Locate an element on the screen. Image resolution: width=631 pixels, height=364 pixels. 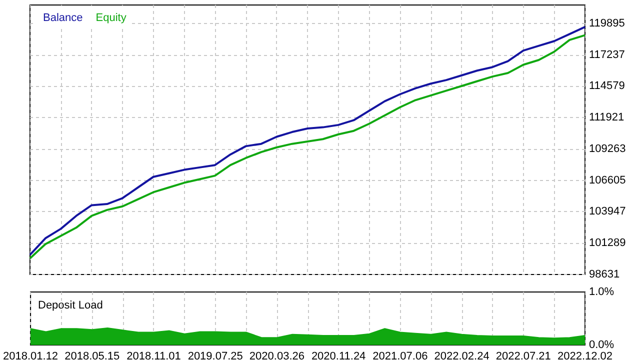
y-tick-label: 109263 is located at coordinates (607, 148).